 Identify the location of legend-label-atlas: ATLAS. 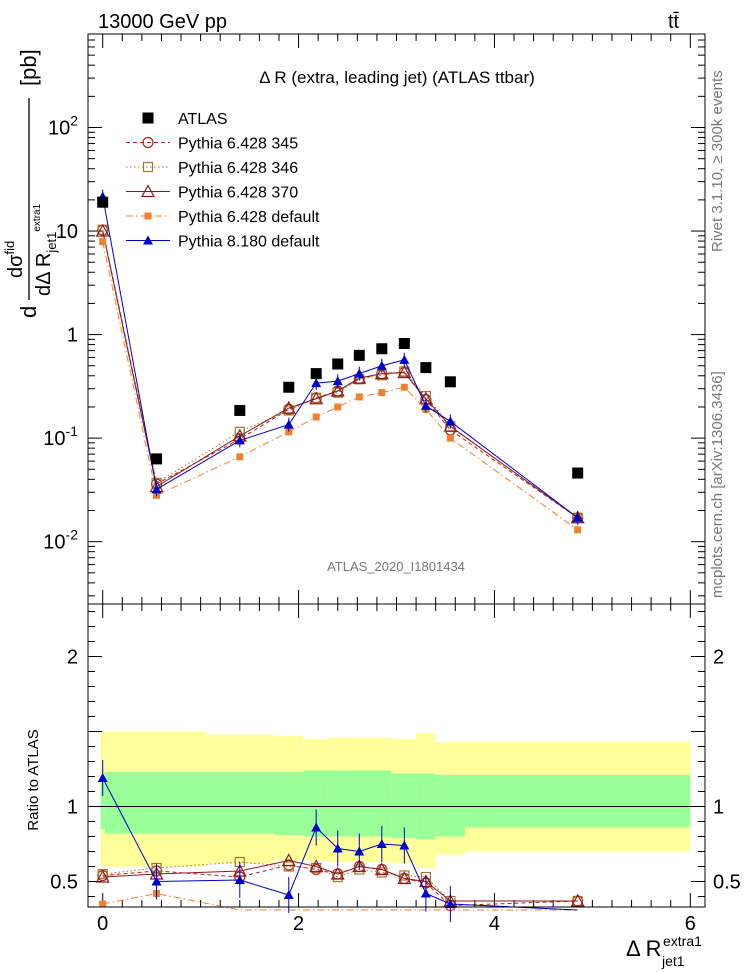
(203, 119).